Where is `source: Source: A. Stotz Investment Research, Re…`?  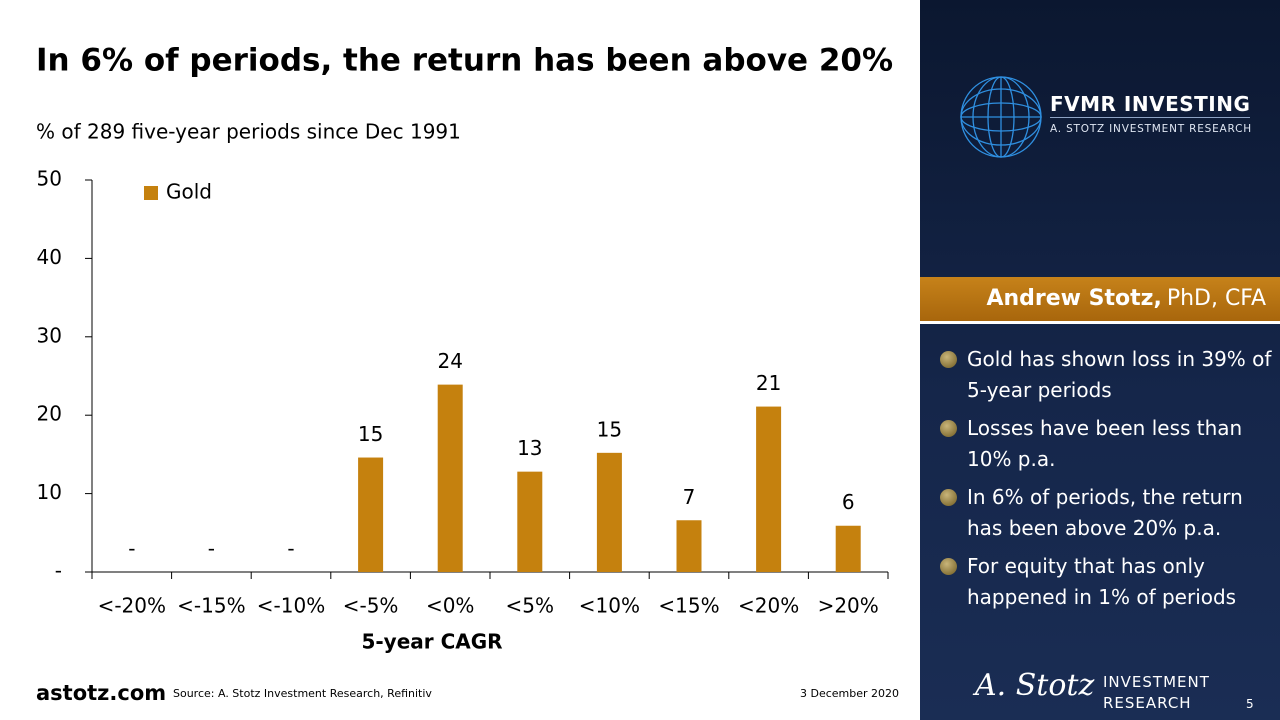
source: Source: A. Stotz Investment Research, Re… is located at coordinates (302, 693).